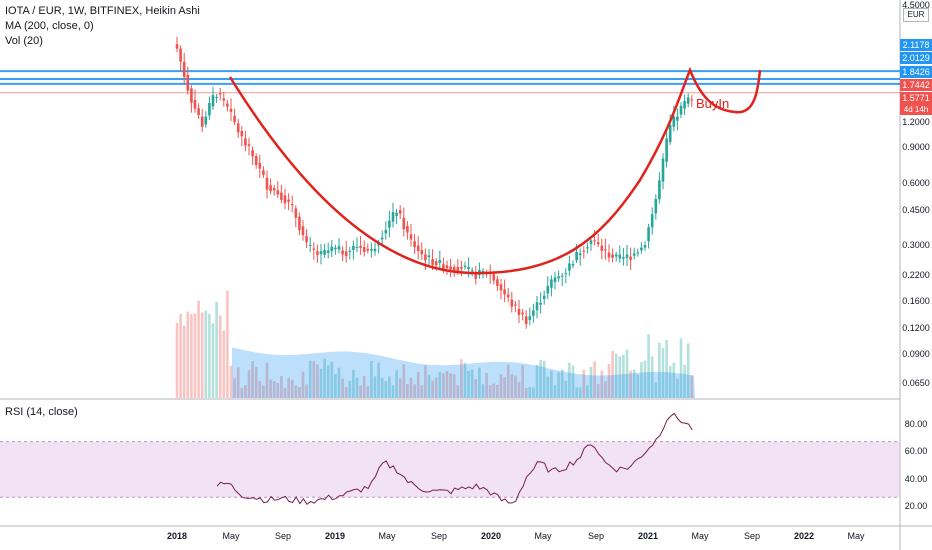 This screenshot has width=932, height=550. Describe the element at coordinates (916, 122) in the screenshot. I see `price-tick: 1.2000` at that location.